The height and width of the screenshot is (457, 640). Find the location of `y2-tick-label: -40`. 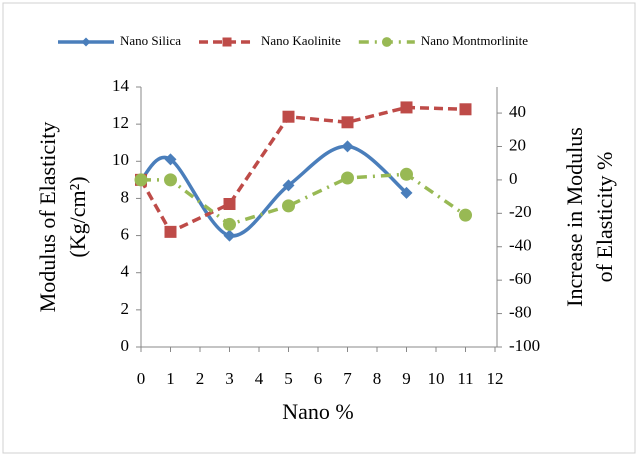

y2-tick-label: -40 is located at coordinates (520, 245).